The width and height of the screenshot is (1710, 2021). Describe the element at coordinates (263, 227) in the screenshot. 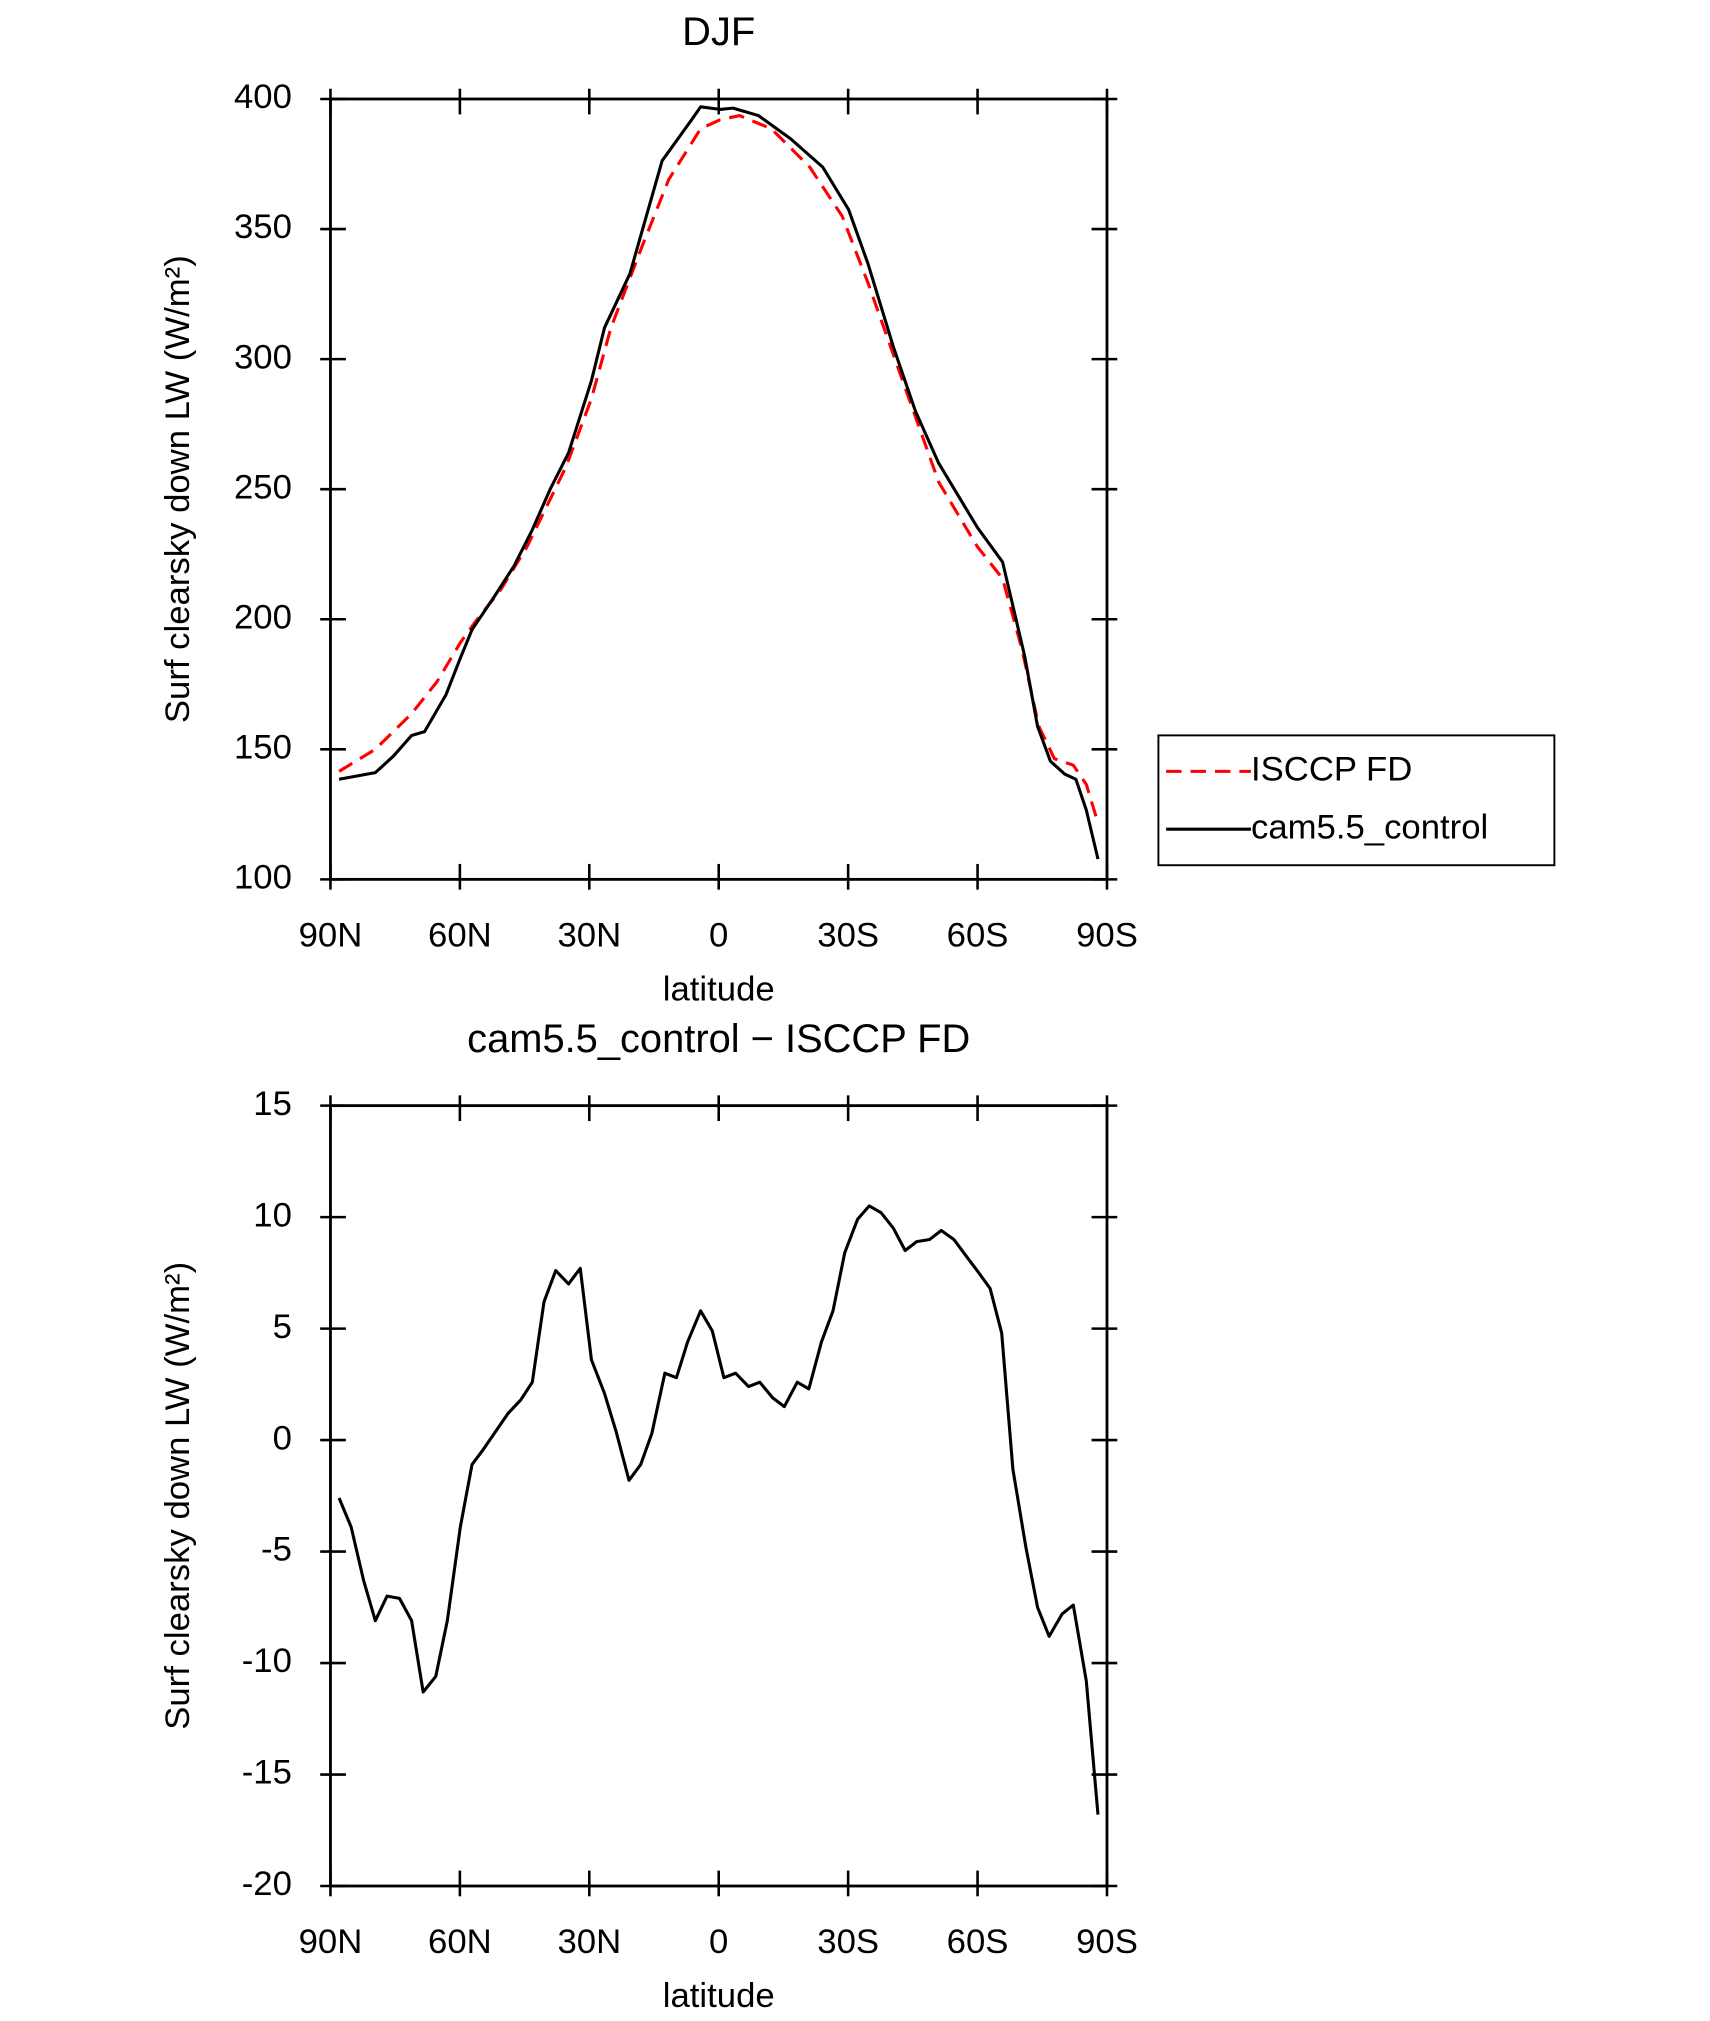

I see `y-tick-label: 350` at that location.